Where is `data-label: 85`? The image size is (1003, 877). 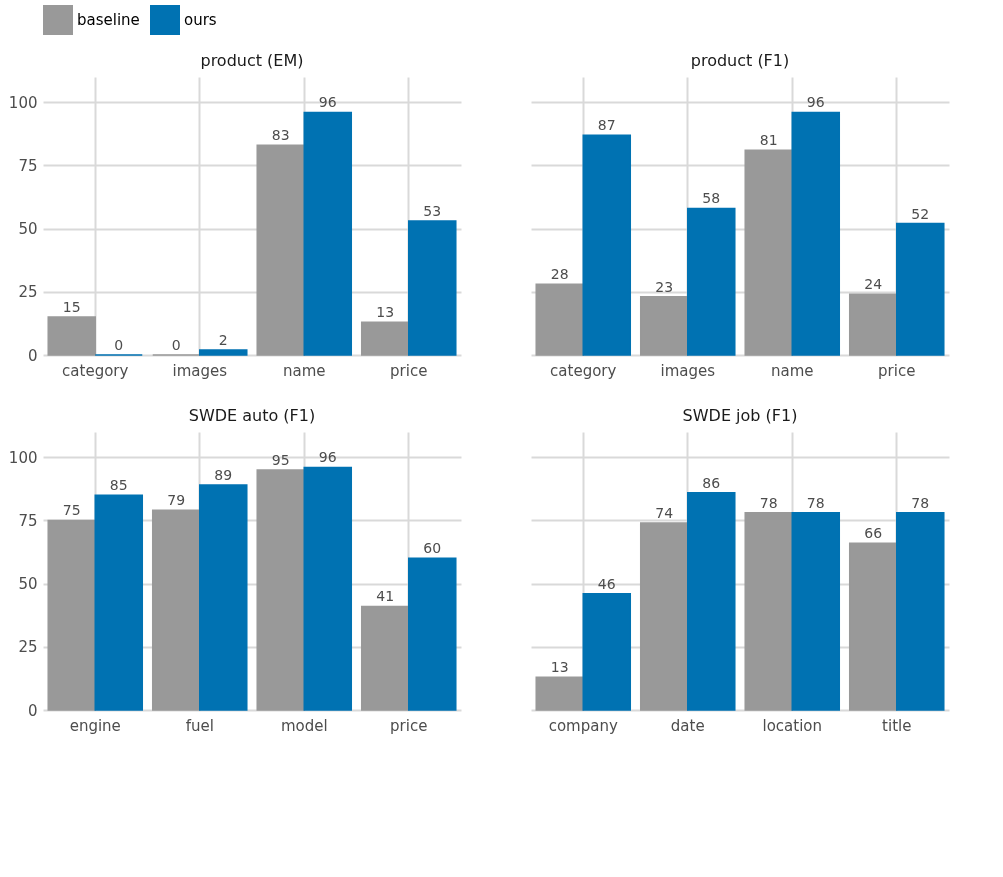
data-label: 85 is located at coordinates (118, 485).